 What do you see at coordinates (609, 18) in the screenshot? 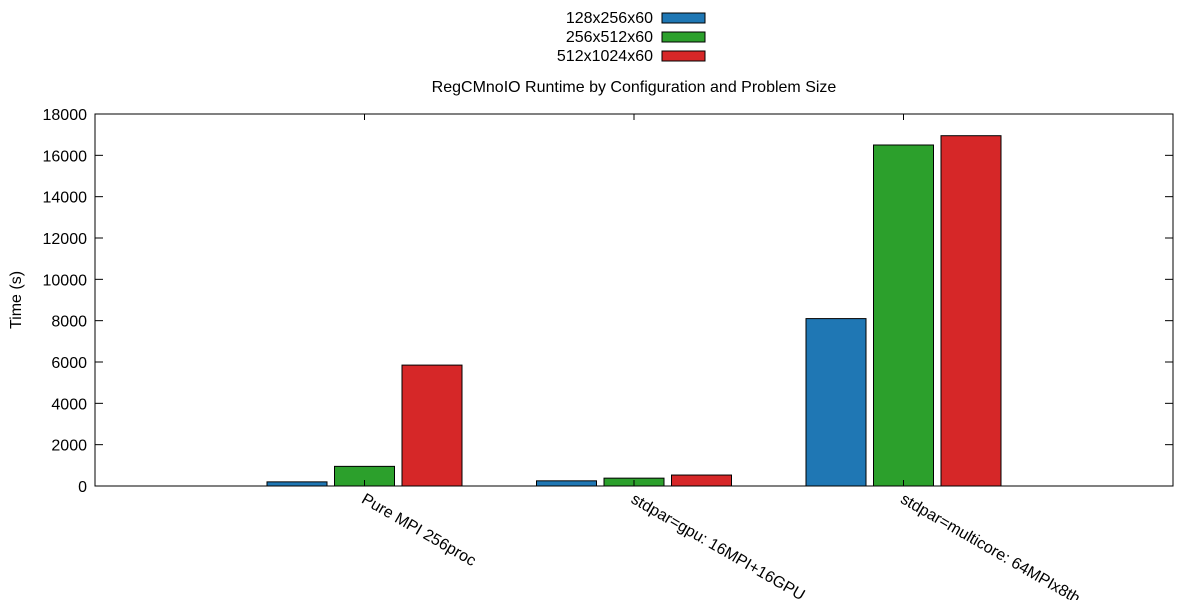
I see `legend-label: 128x256x60` at bounding box center [609, 18].